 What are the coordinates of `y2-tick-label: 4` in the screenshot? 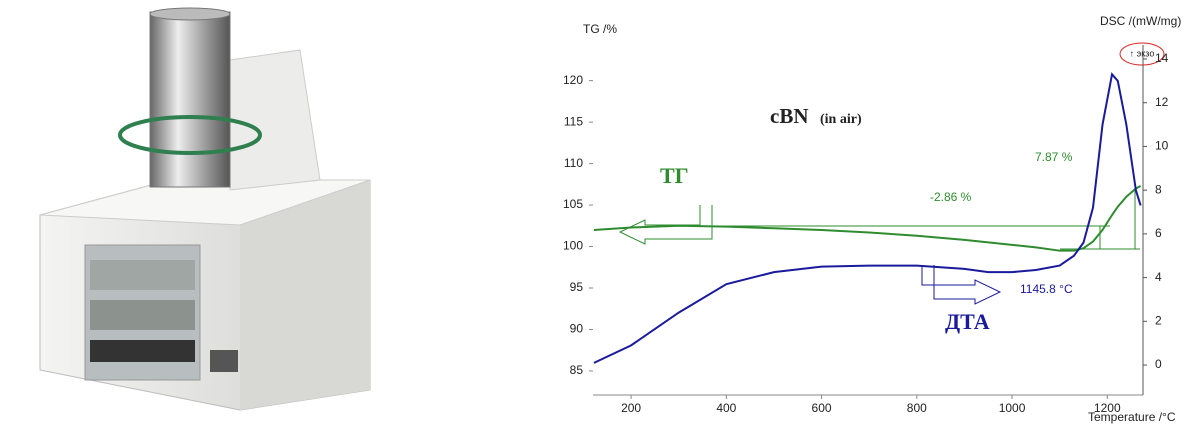 It's located at (1158, 277).